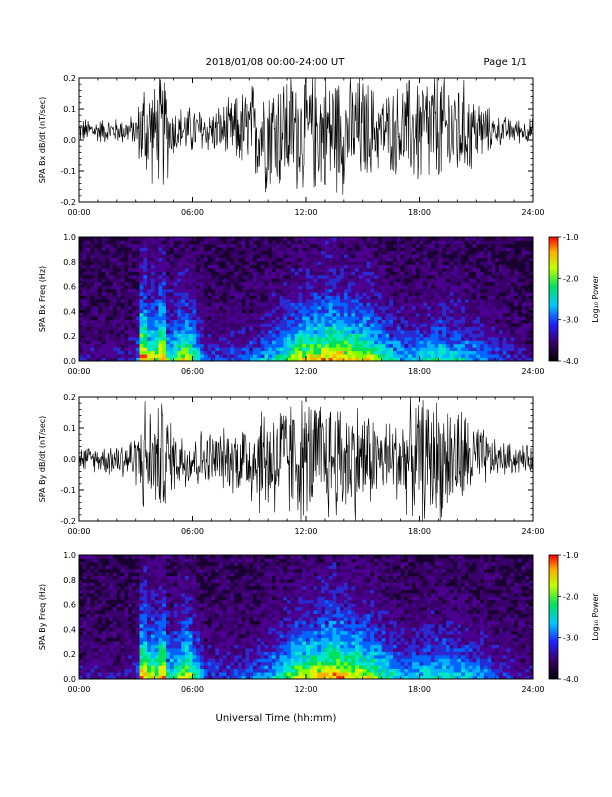 The width and height of the screenshot is (612, 797). What do you see at coordinates (69, 237) in the screenshot?
I see `y-tick-label: 1.0` at bounding box center [69, 237].